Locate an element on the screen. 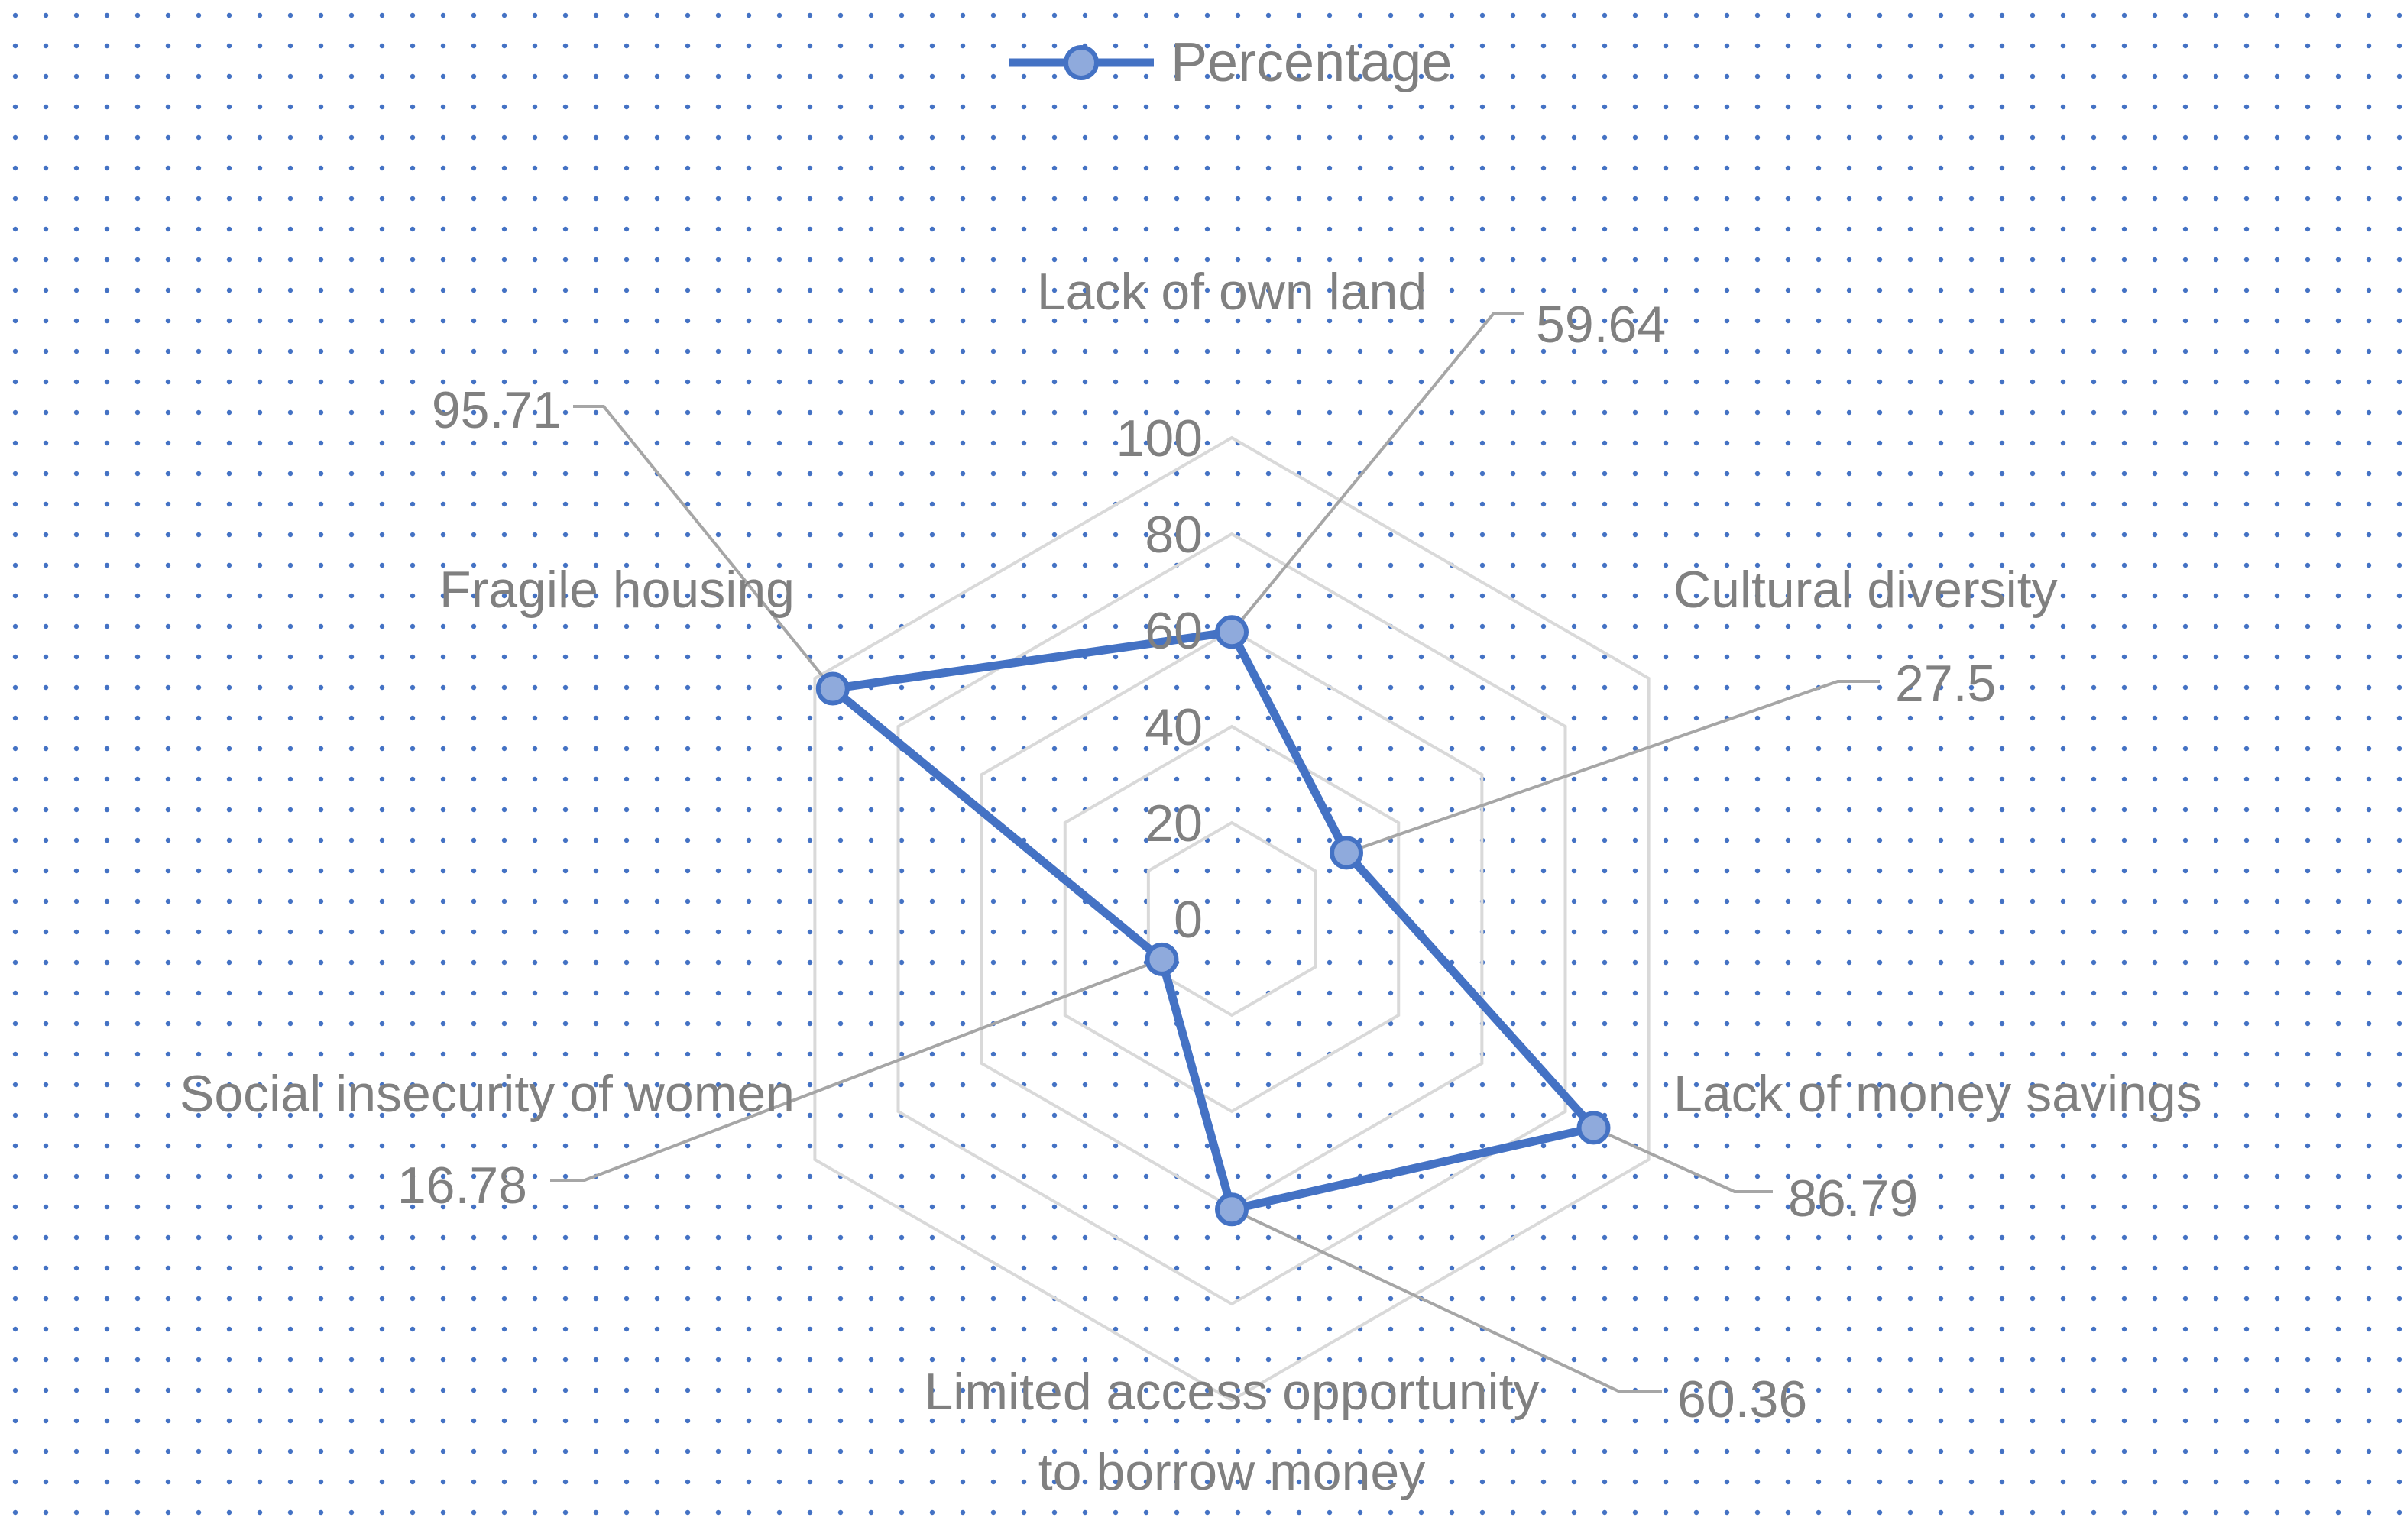  data-label: 86.79 is located at coordinates (1853, 1199).